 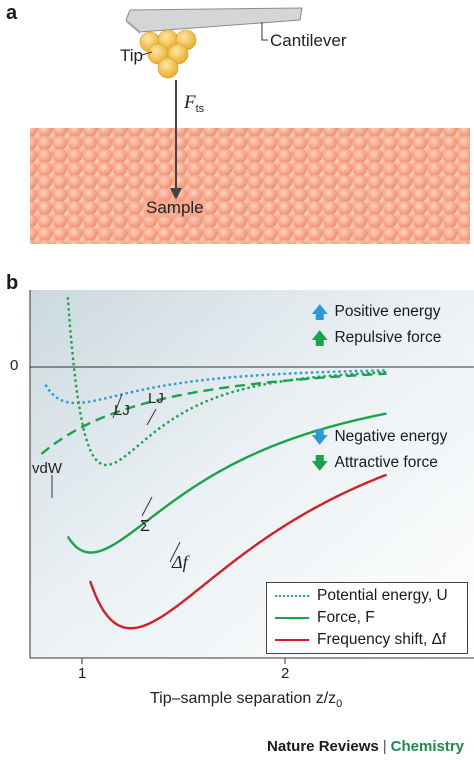 What do you see at coordinates (382, 639) in the screenshot?
I see `legend-label-frequency: Frequency shift, Δf` at bounding box center [382, 639].